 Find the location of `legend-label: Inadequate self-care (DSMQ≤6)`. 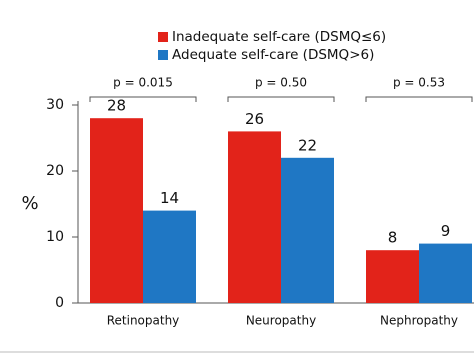

legend-label: Inadequate self-care (DSMQ≤6) is located at coordinates (279, 37).